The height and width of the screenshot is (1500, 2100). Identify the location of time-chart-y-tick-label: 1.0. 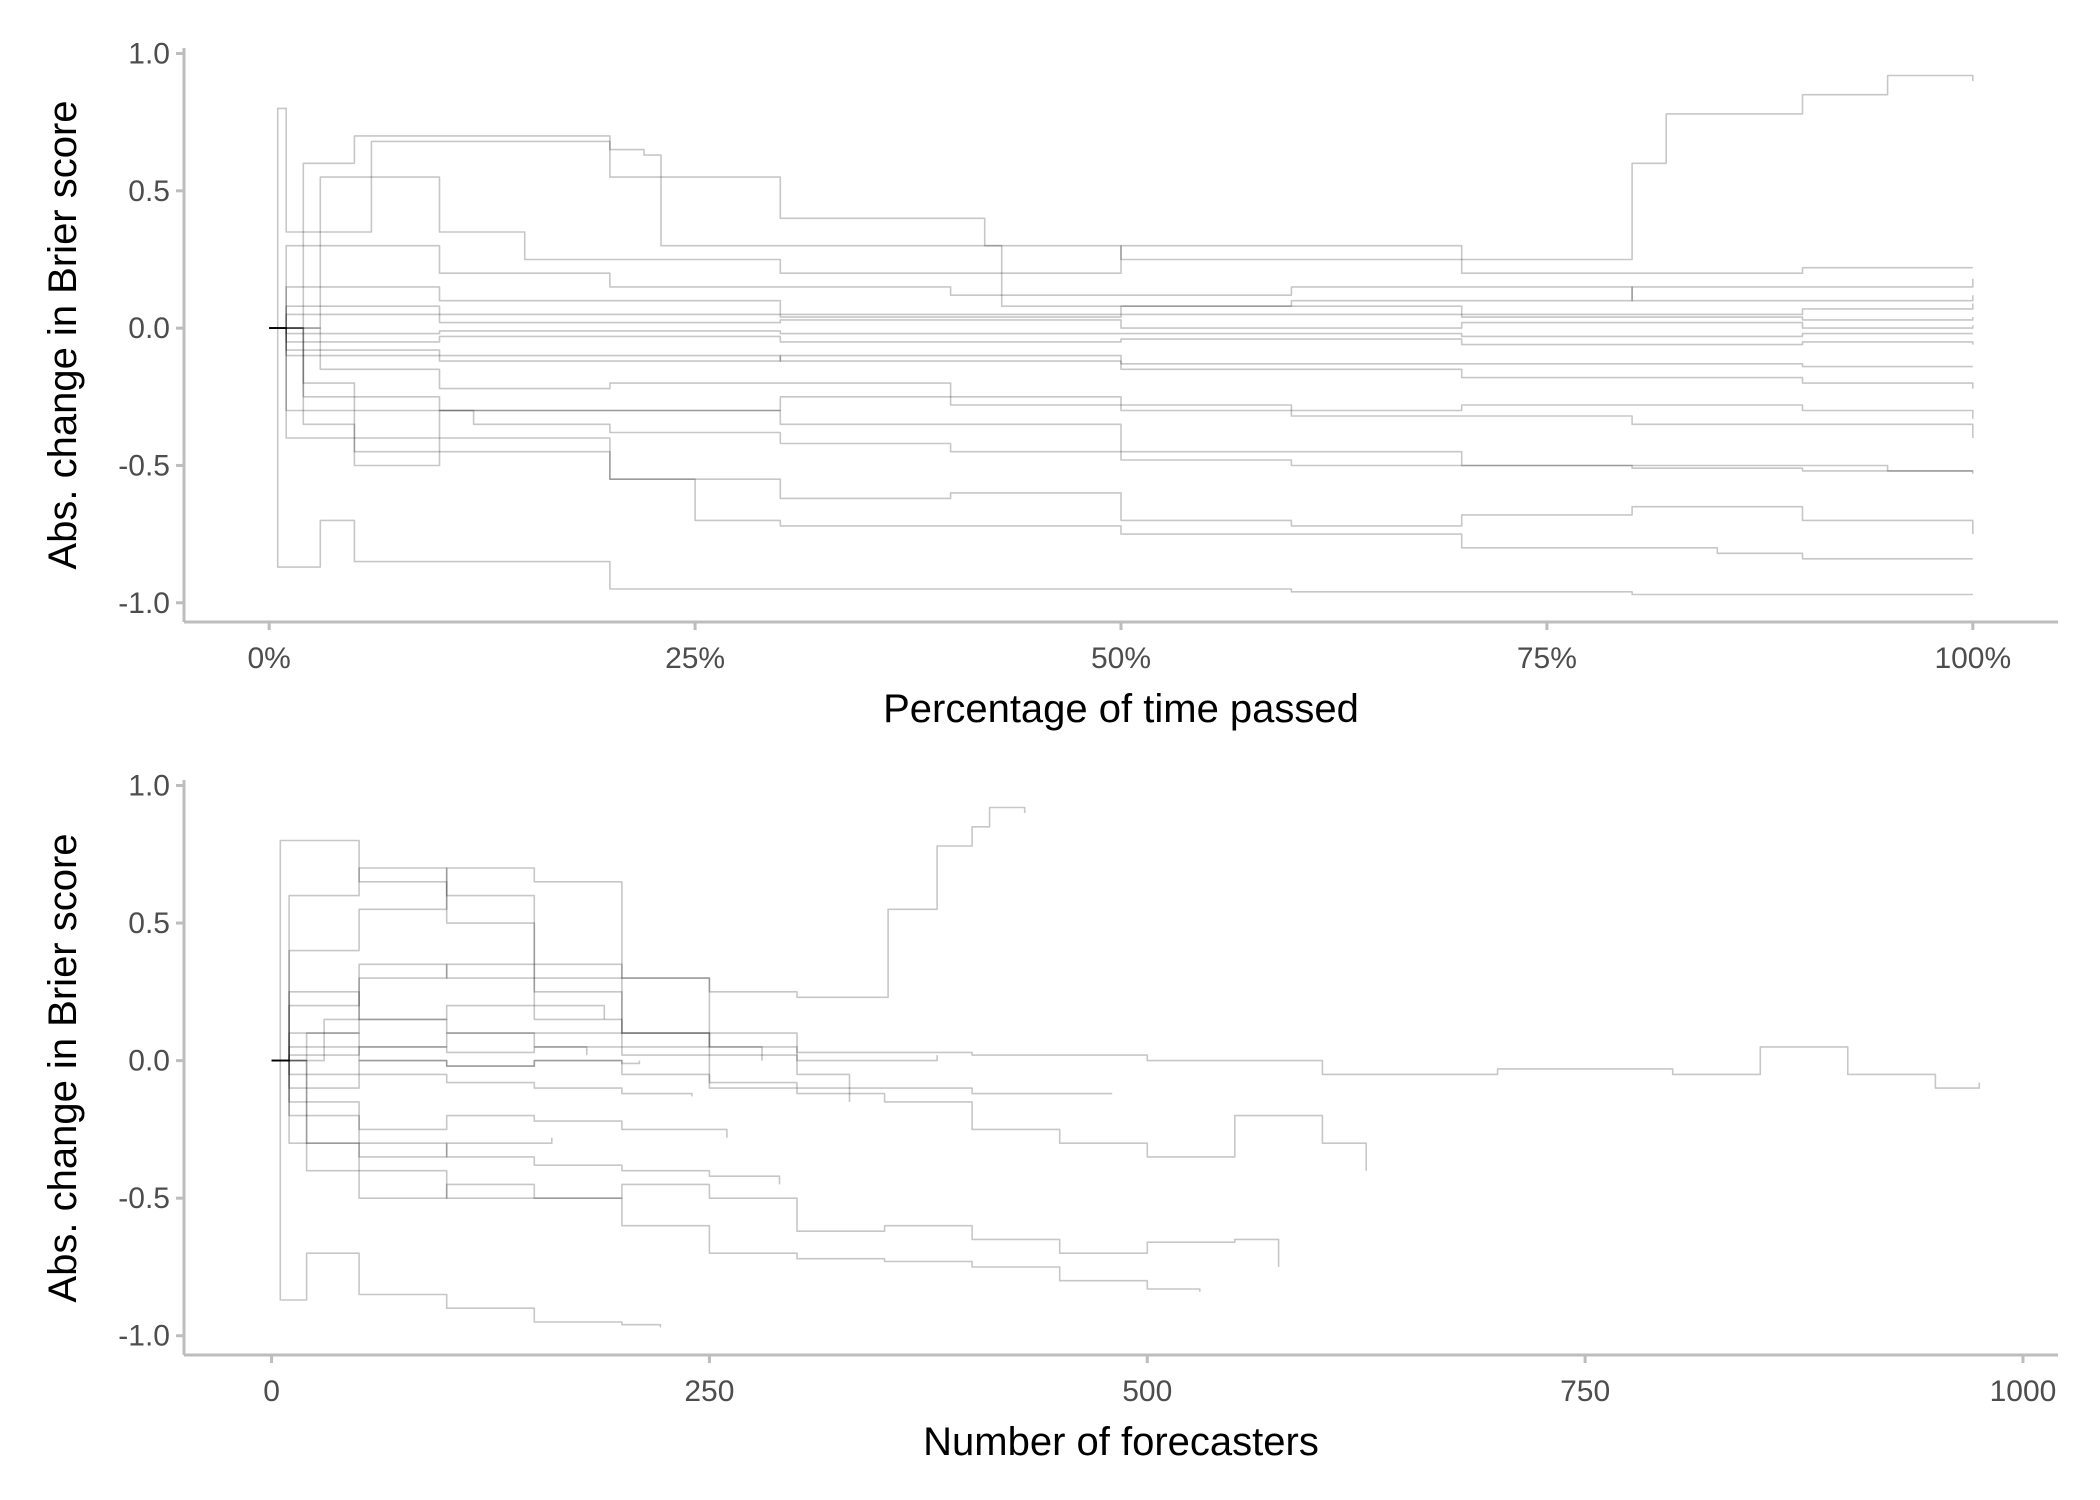
(149, 53).